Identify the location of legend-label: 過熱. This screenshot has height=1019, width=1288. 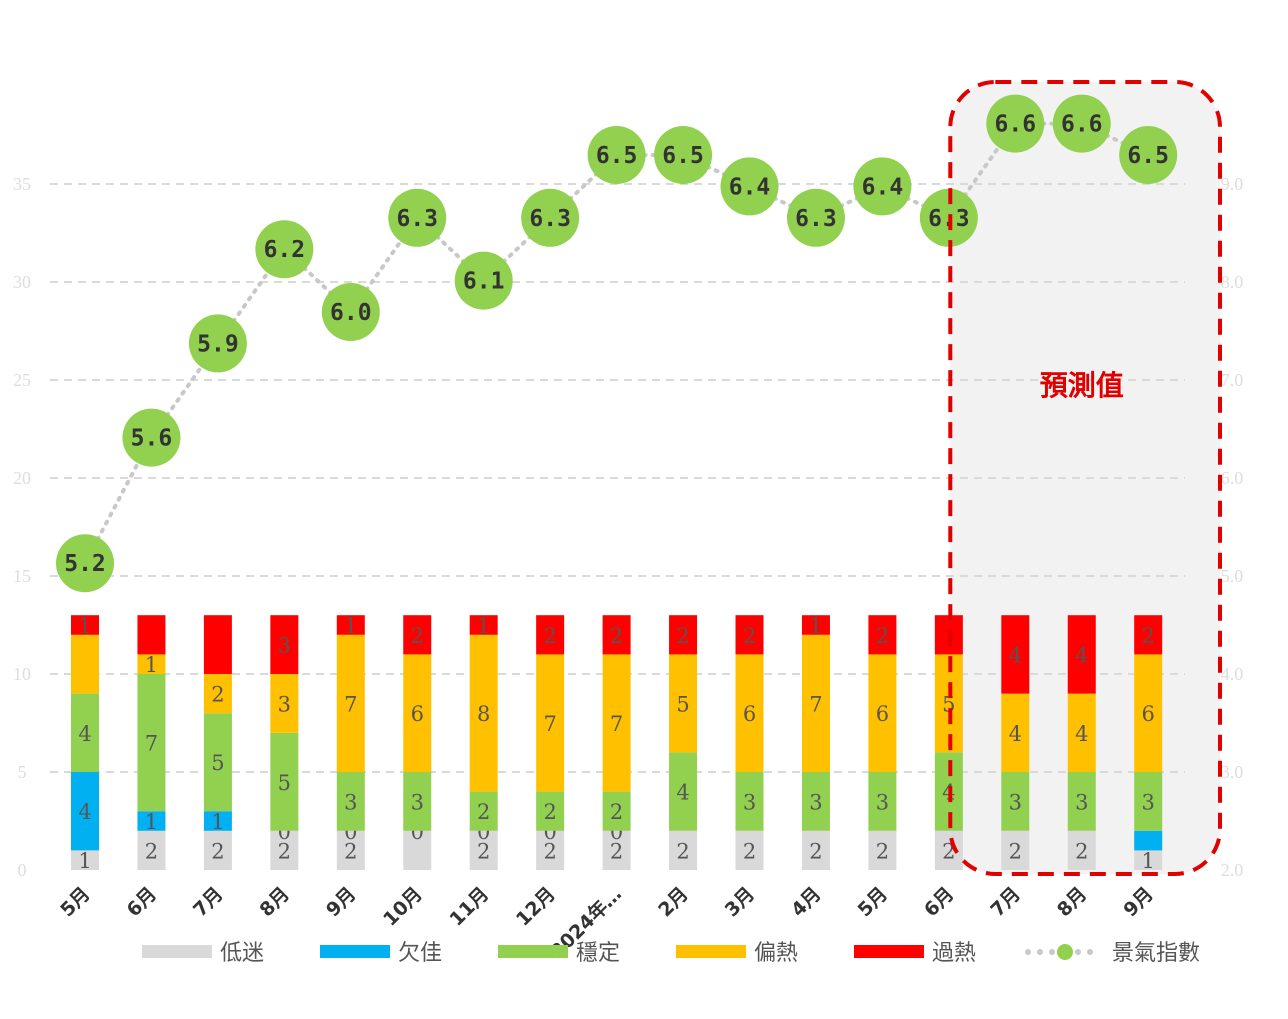
(954, 953).